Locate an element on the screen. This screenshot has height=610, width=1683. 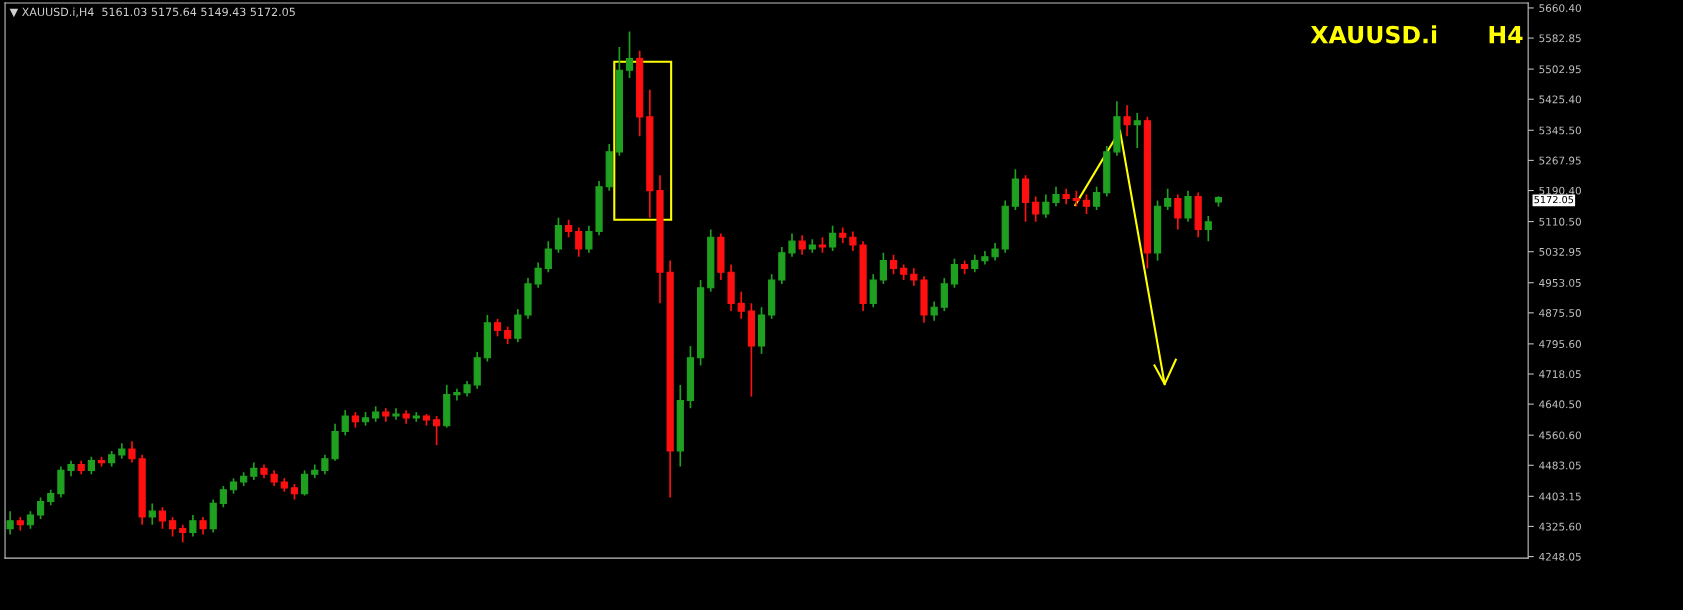
y-tick-label: 5190.40 is located at coordinates (1560, 190).